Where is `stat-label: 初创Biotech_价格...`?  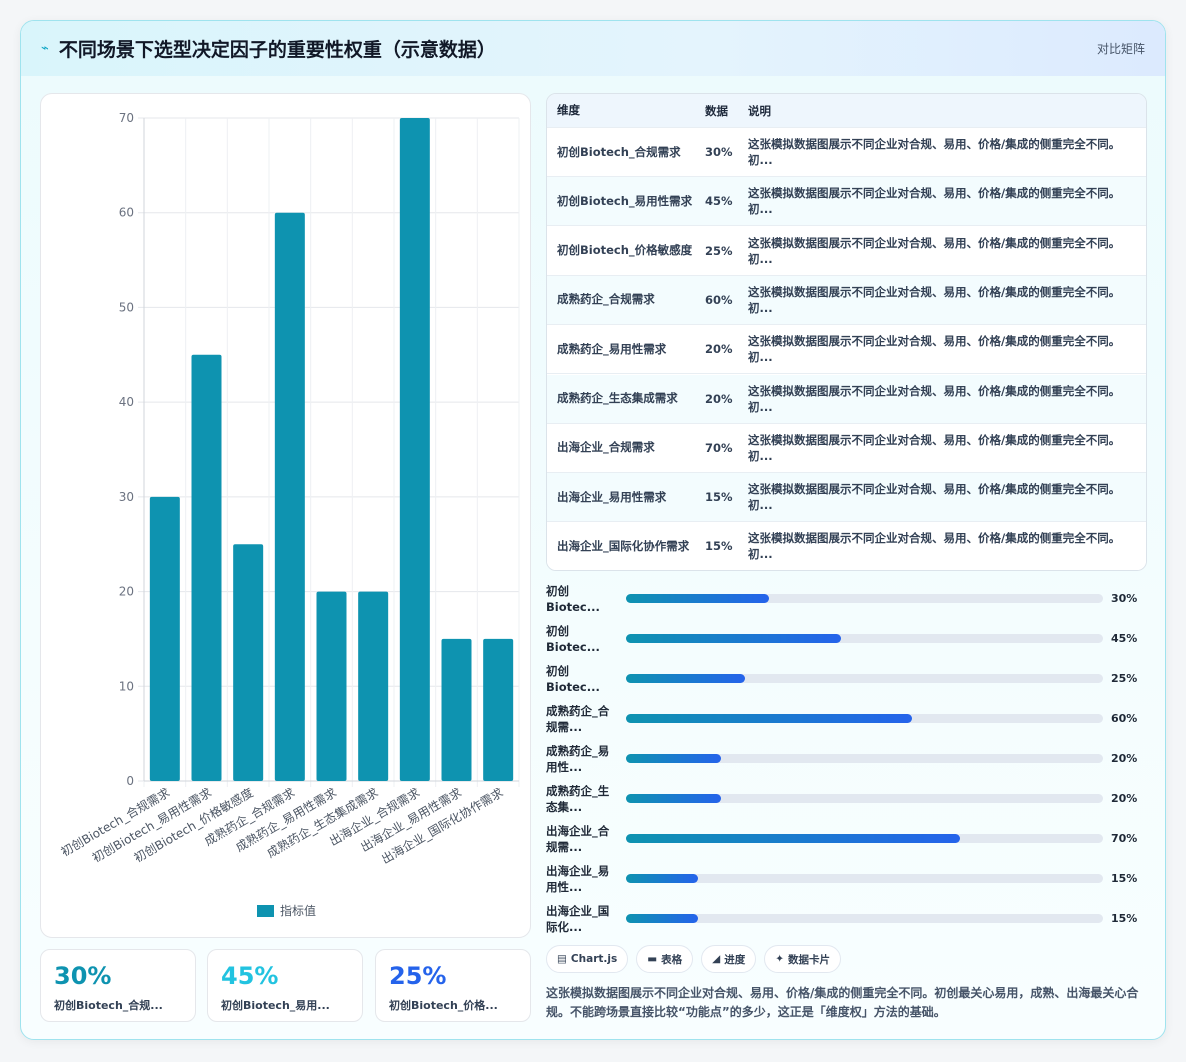
stat-label: 初创Biotech_价格... is located at coordinates (443, 1005).